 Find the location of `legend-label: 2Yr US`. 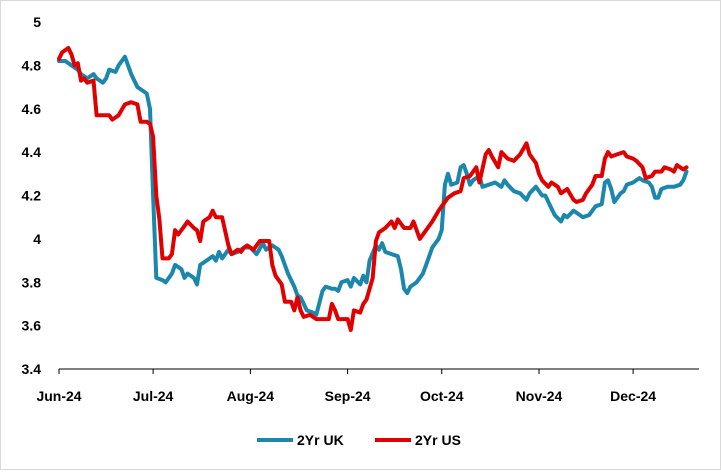

legend-label: 2Yr US is located at coordinates (438, 440).